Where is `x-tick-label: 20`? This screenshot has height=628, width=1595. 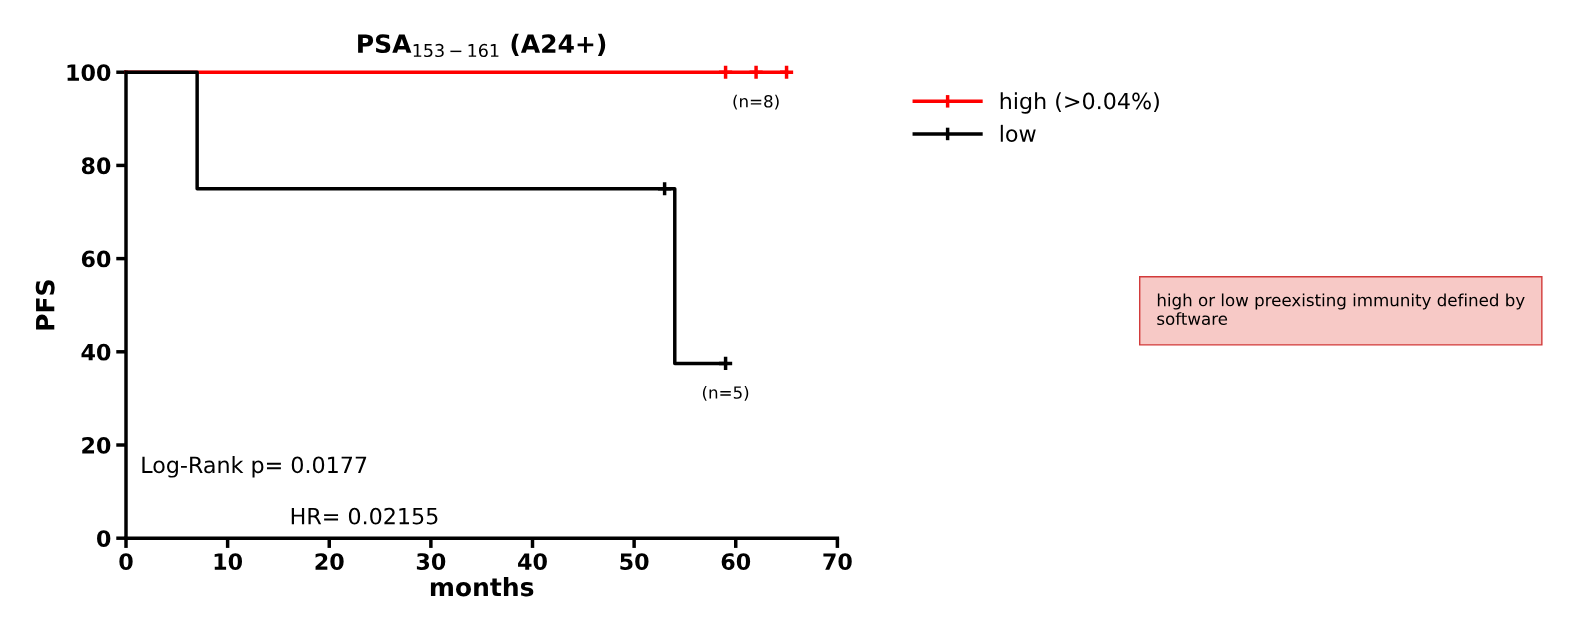
x-tick-label: 20 is located at coordinates (329, 561).